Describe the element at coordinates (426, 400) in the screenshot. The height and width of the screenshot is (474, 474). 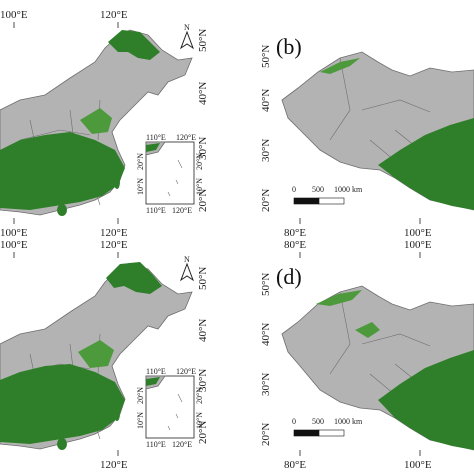
I see `panel-d-forest-southeast` at that location.